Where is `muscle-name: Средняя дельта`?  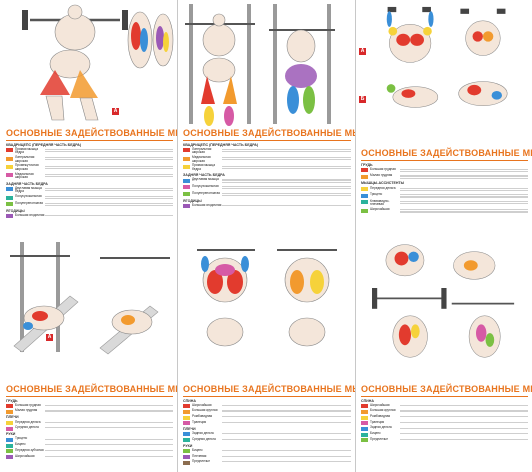 muscle-name: Средняя дельта is located at coordinates (27, 427).